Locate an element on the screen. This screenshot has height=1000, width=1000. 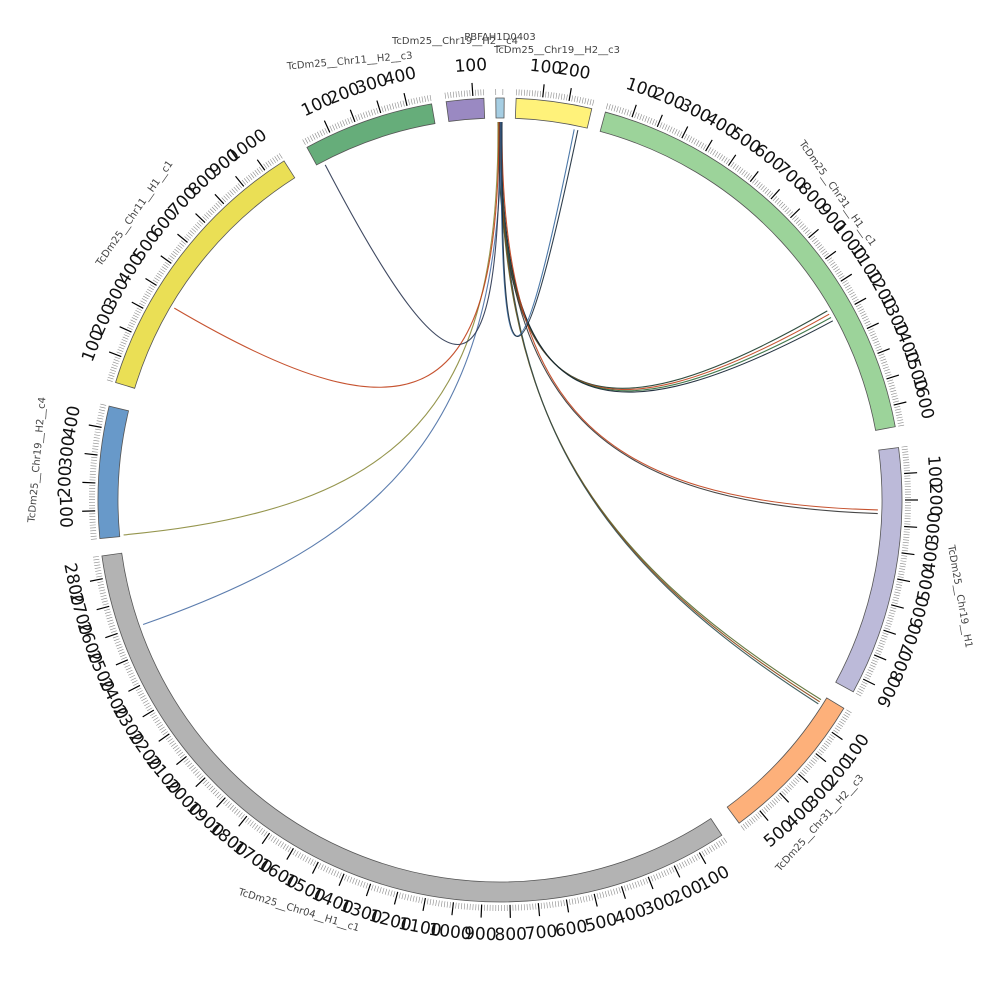
tick-label: 600 is located at coordinates (571, 929).